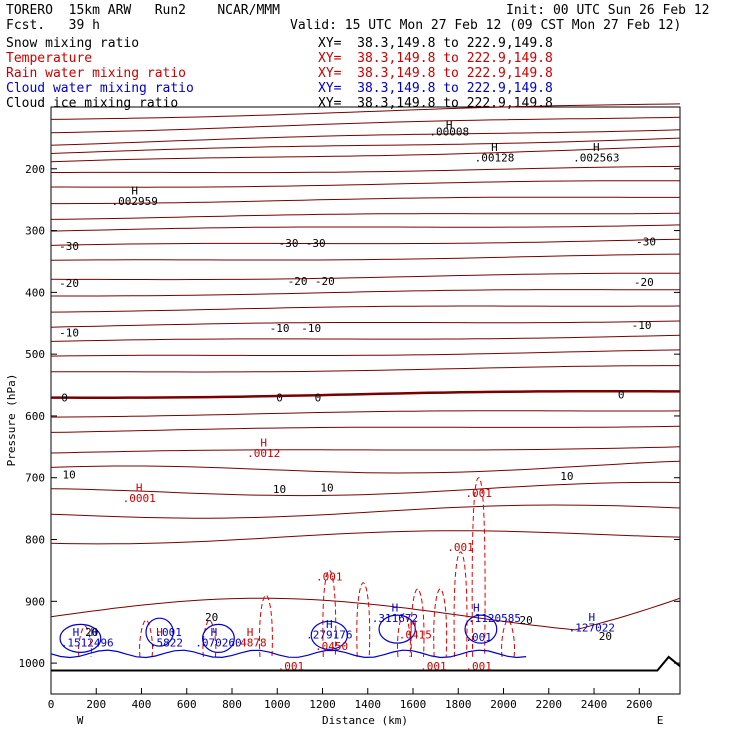 Image resolution: width=740 pixels, height=740 pixels. I want to click on extremum-label: .00128, so click(495, 158).